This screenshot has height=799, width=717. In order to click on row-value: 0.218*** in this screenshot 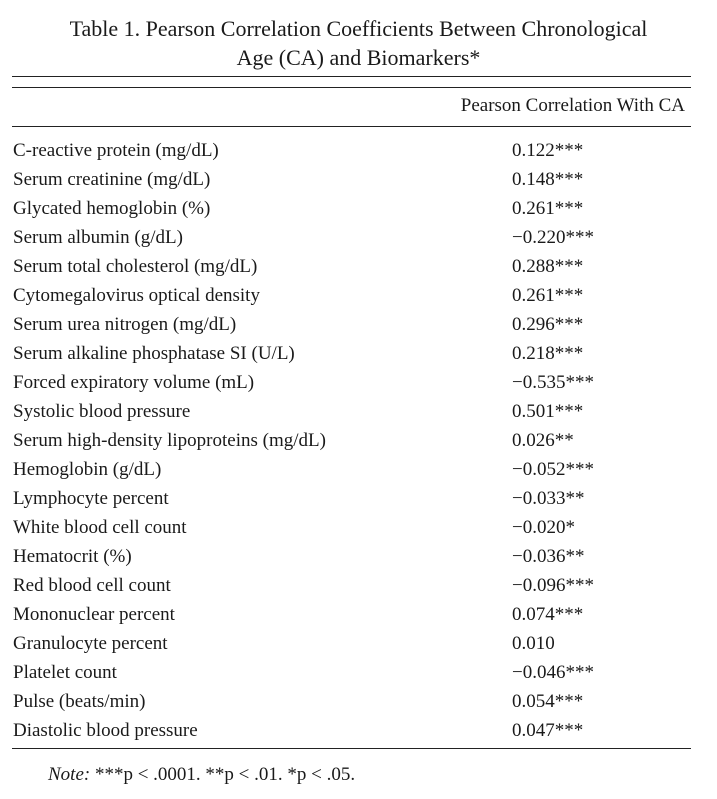, I will do `click(548, 353)`.